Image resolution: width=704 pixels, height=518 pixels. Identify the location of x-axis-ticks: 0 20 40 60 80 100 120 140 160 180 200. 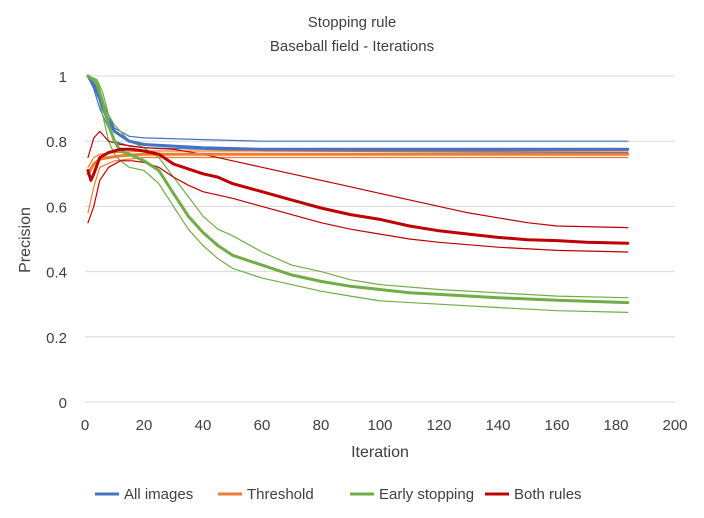
(384, 425).